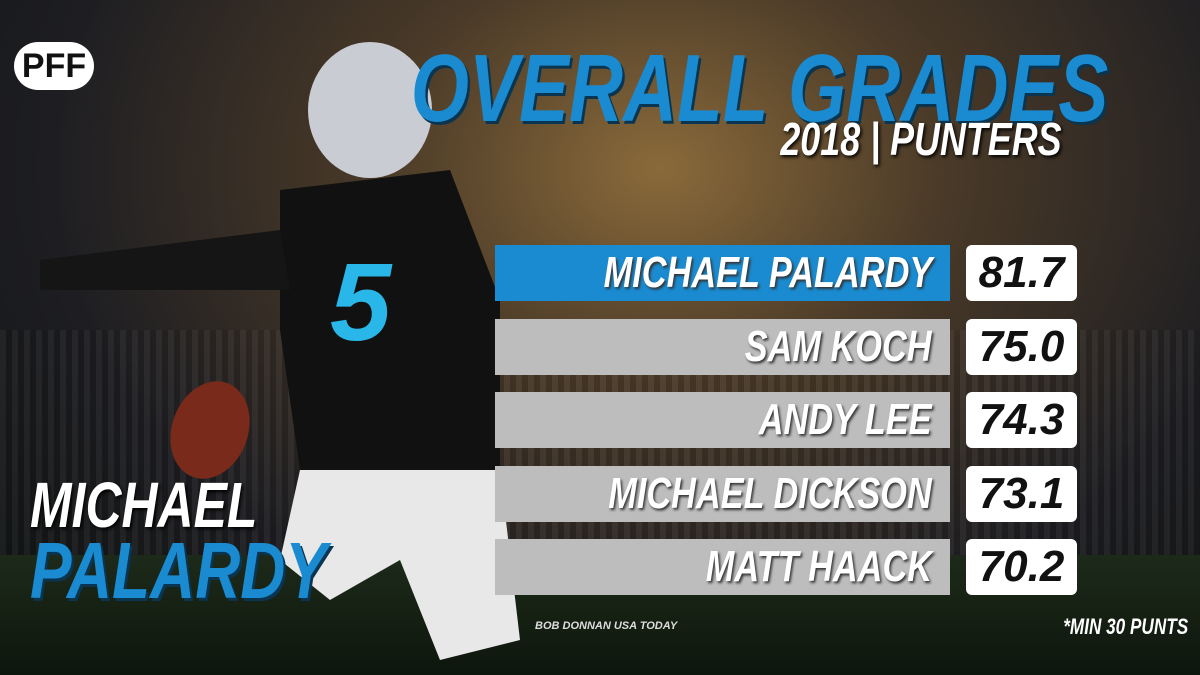 The height and width of the screenshot is (675, 1200). Describe the element at coordinates (1021, 346) in the screenshot. I see `grade: 75.0` at that location.